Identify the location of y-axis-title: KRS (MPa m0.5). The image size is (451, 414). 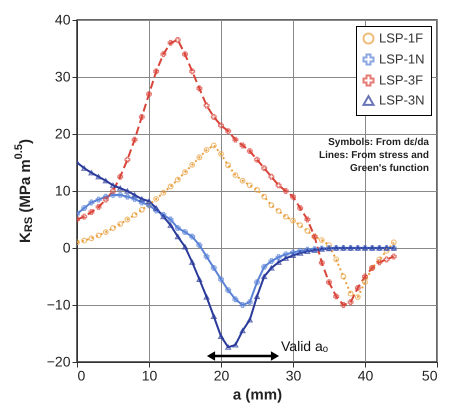
(24, 191).